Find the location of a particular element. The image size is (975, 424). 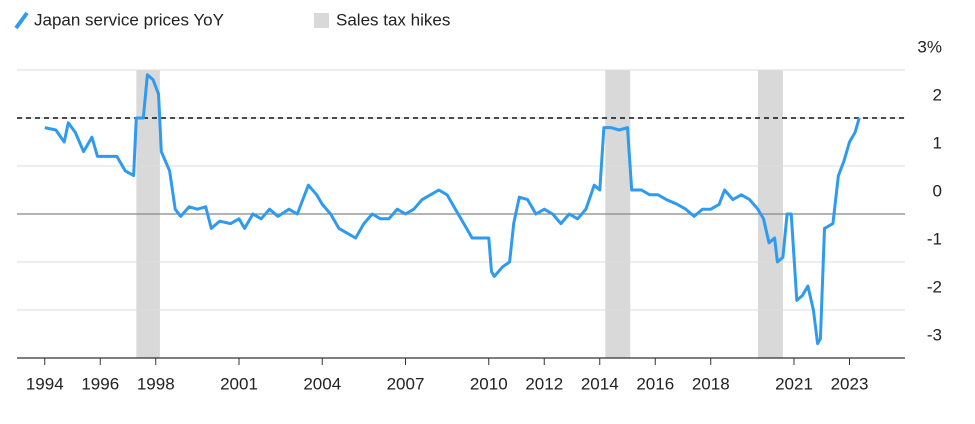

x-tick-label: 1998 is located at coordinates (156, 383).